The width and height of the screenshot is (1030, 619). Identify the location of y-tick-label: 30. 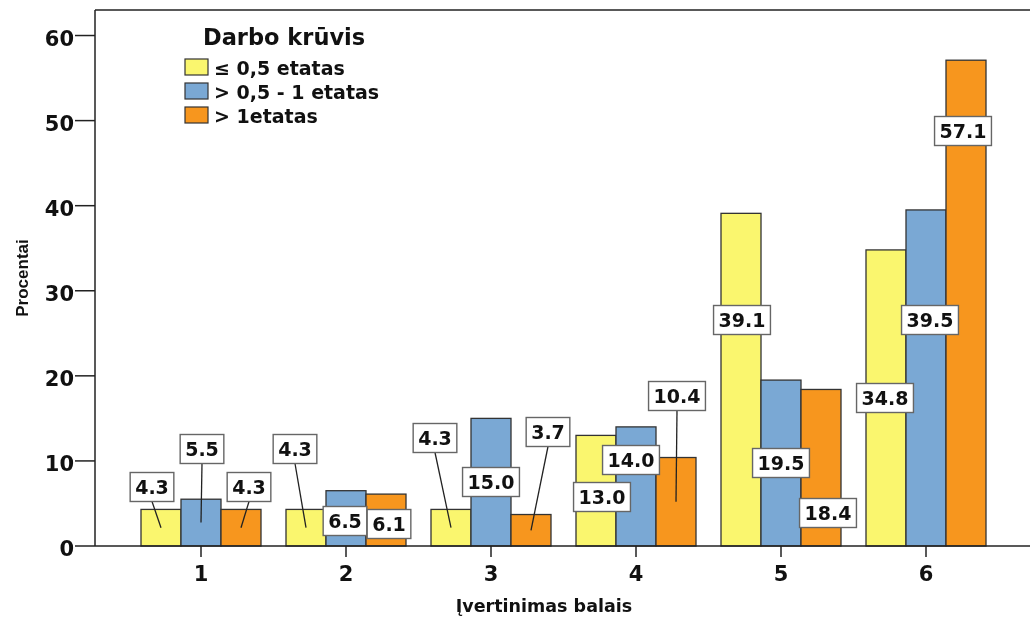
(59, 293).